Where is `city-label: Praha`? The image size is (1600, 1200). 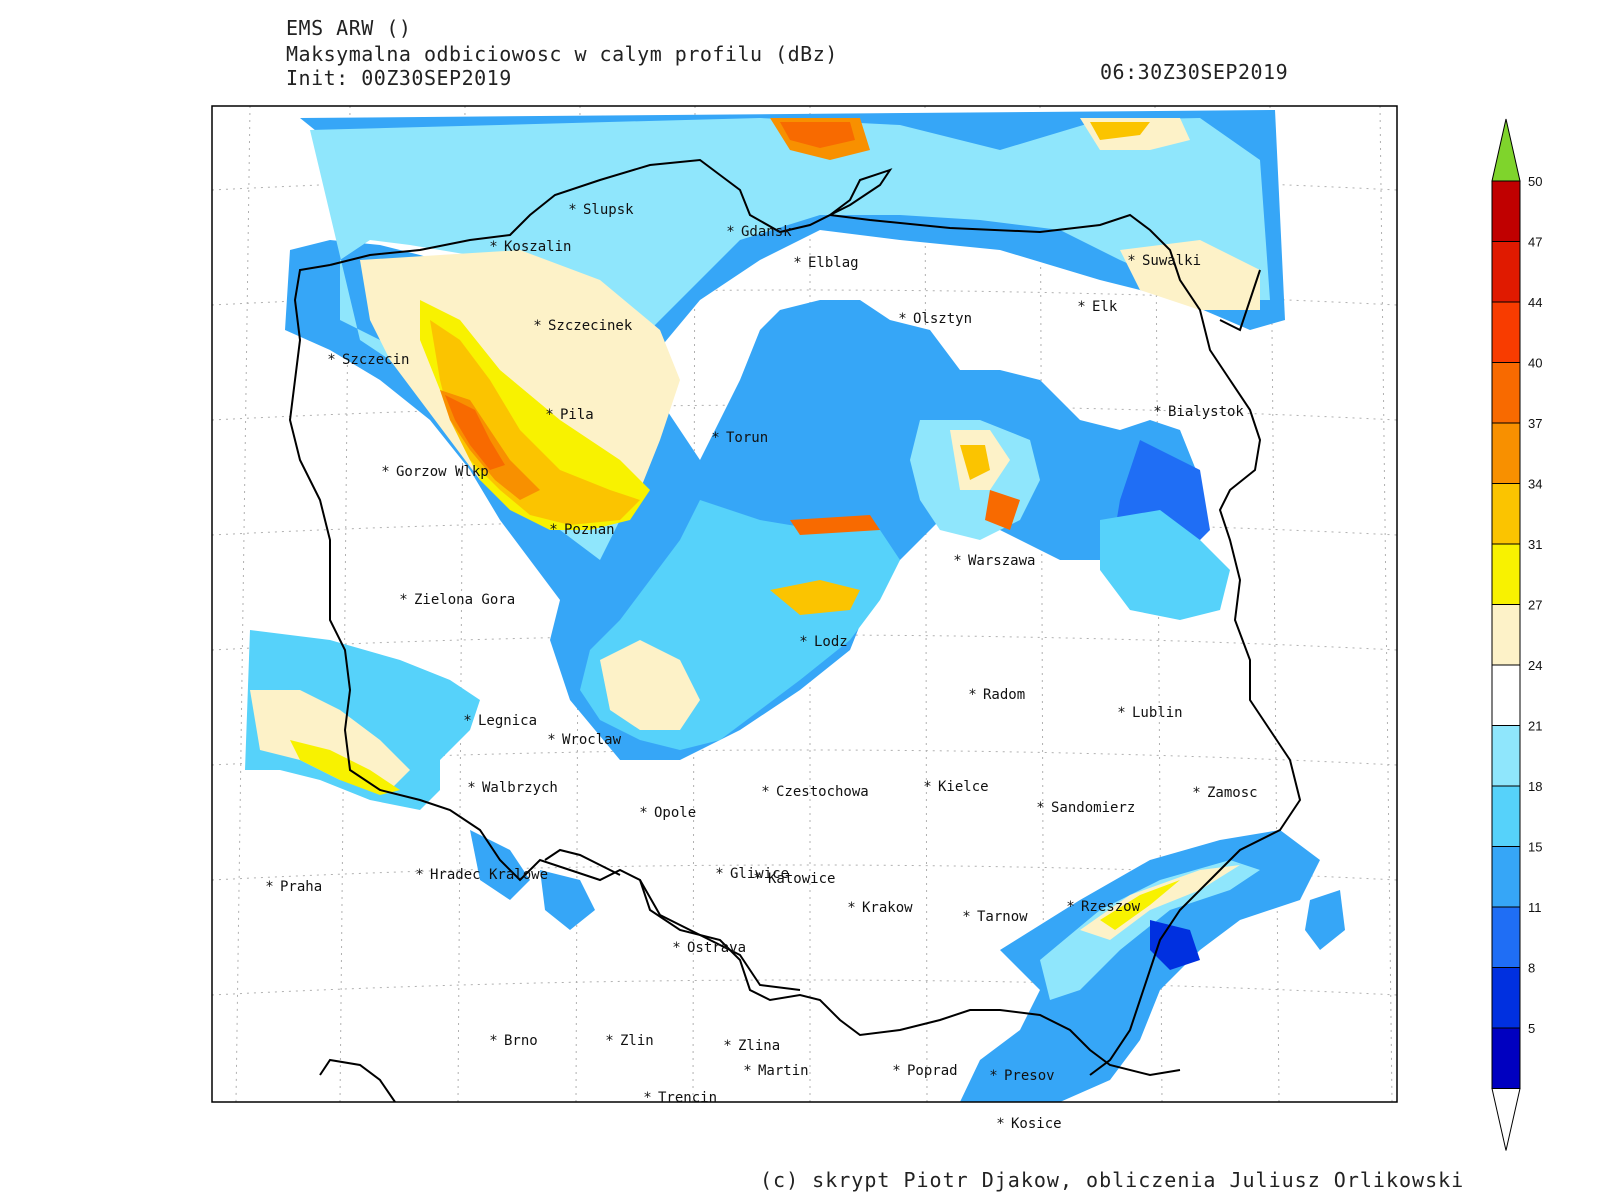
city-label: Praha is located at coordinates (301, 887).